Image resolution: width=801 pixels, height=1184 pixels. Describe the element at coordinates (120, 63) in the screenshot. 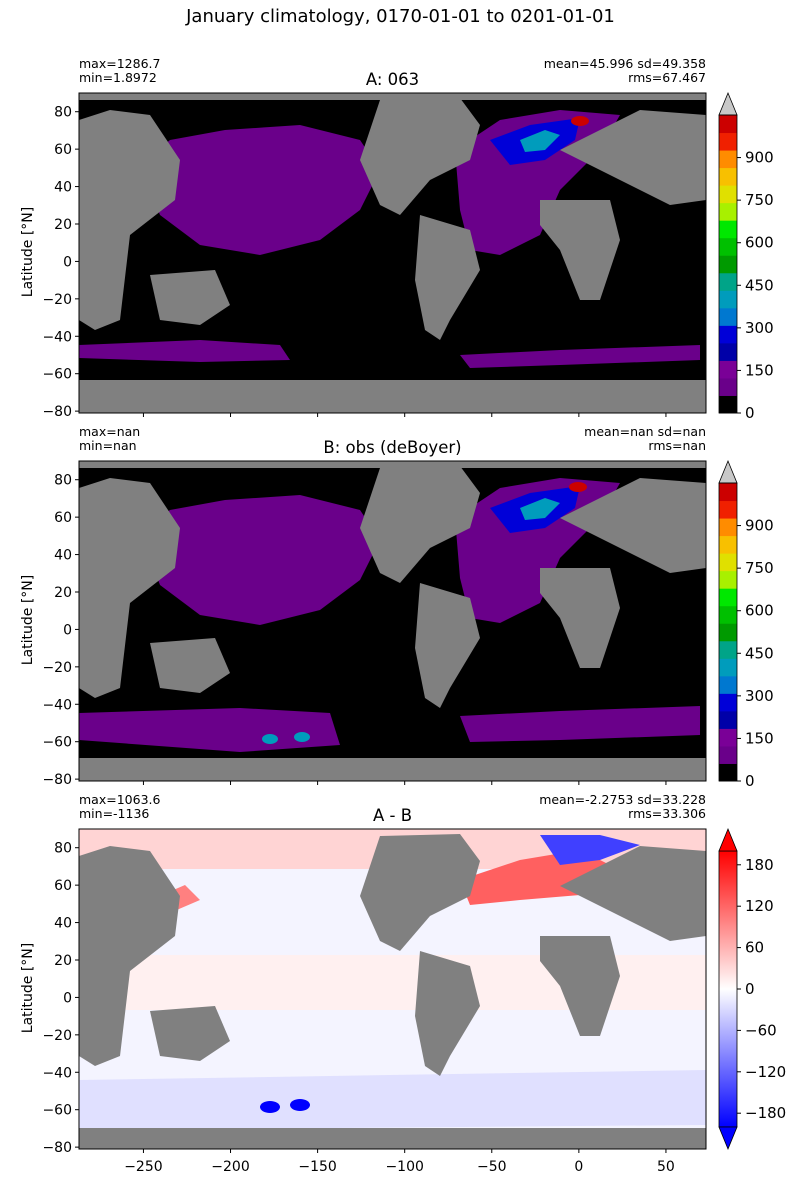

I see `panel-a-max: max=1286.7` at that location.